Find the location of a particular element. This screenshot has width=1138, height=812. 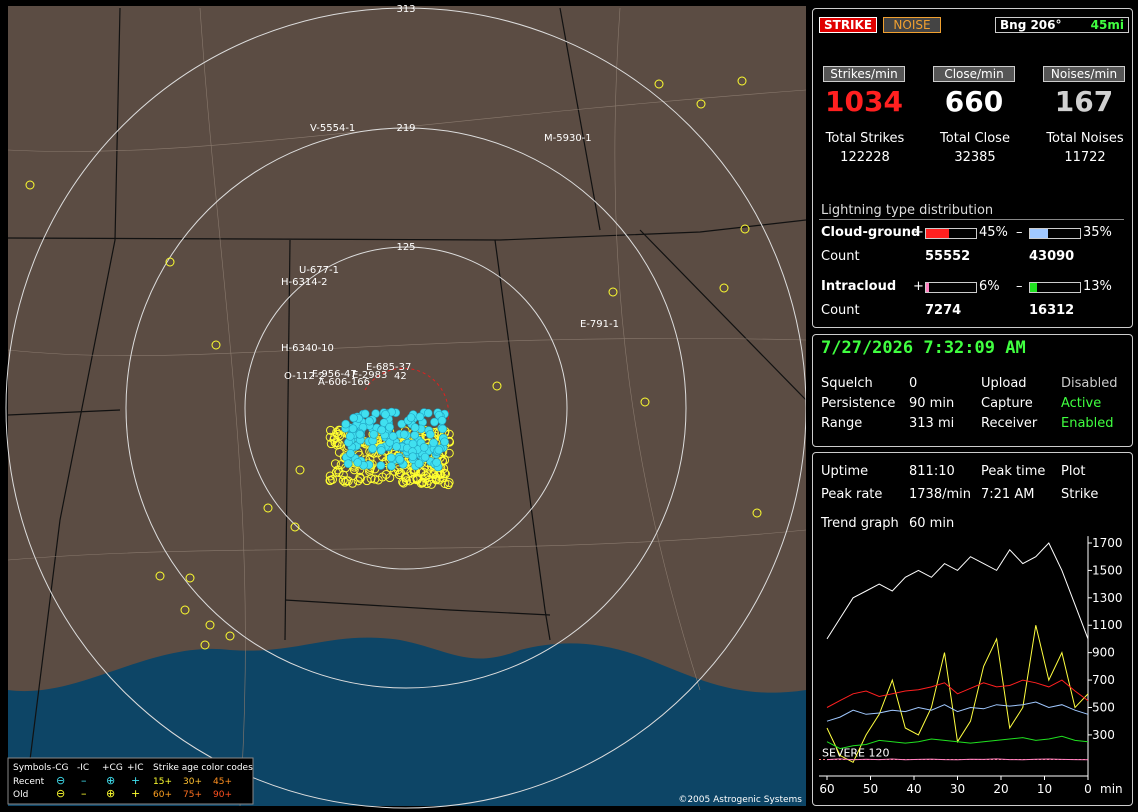

setting-text: Range is located at coordinates (842, 423).